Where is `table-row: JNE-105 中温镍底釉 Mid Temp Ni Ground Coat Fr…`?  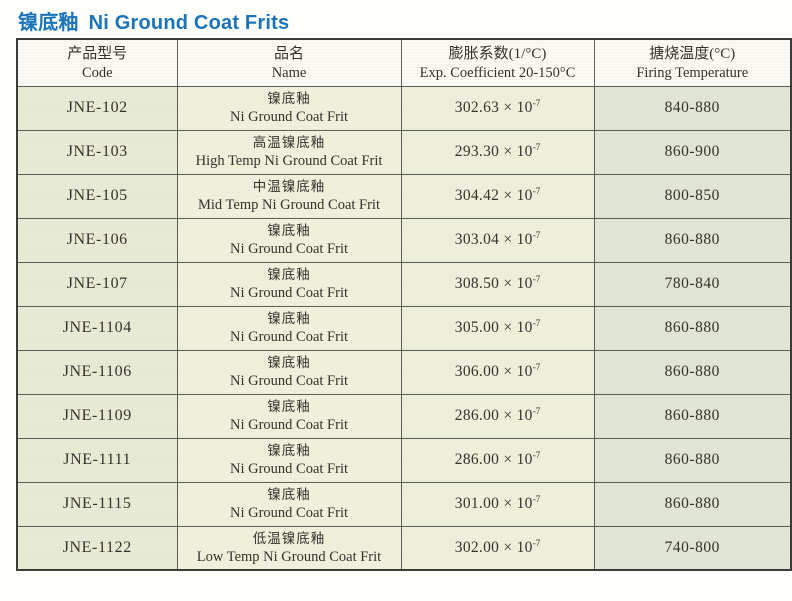
table-row: JNE-105 中温镍底釉 Mid Temp Ni Ground Coat Fr… is located at coordinates (404, 196).